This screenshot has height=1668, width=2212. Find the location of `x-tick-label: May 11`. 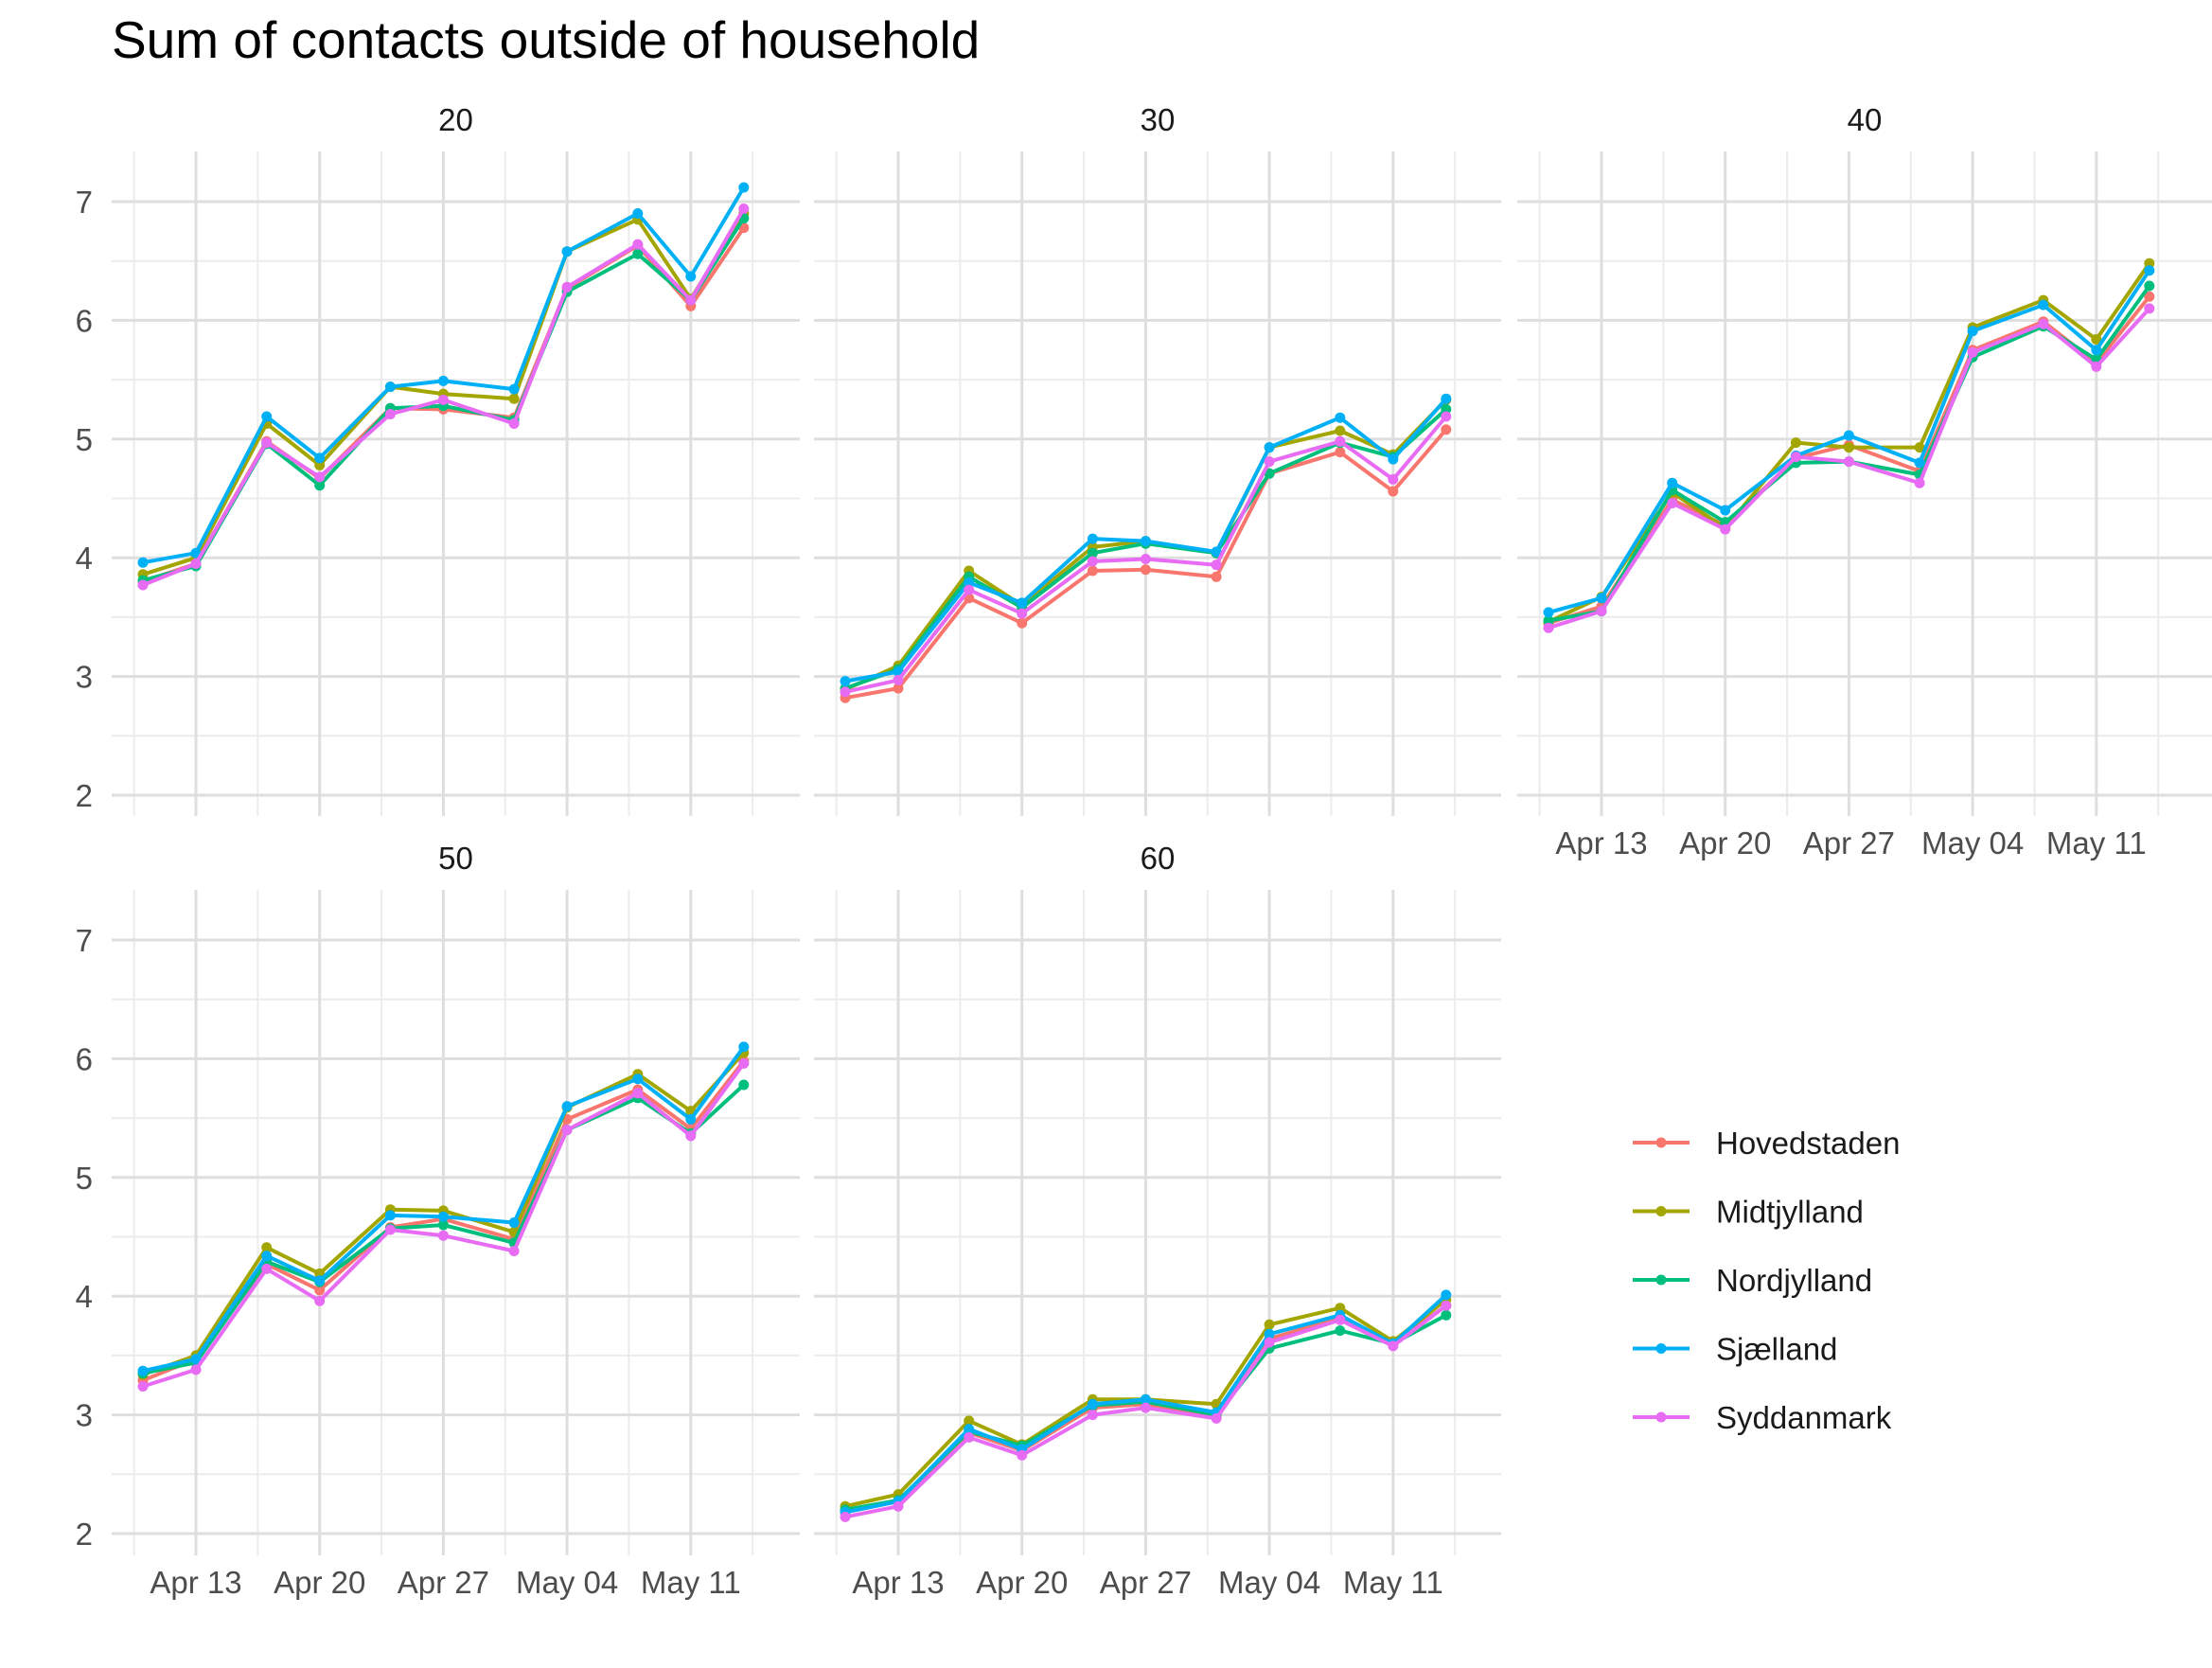

x-tick-label: May 11 is located at coordinates (2096, 843).